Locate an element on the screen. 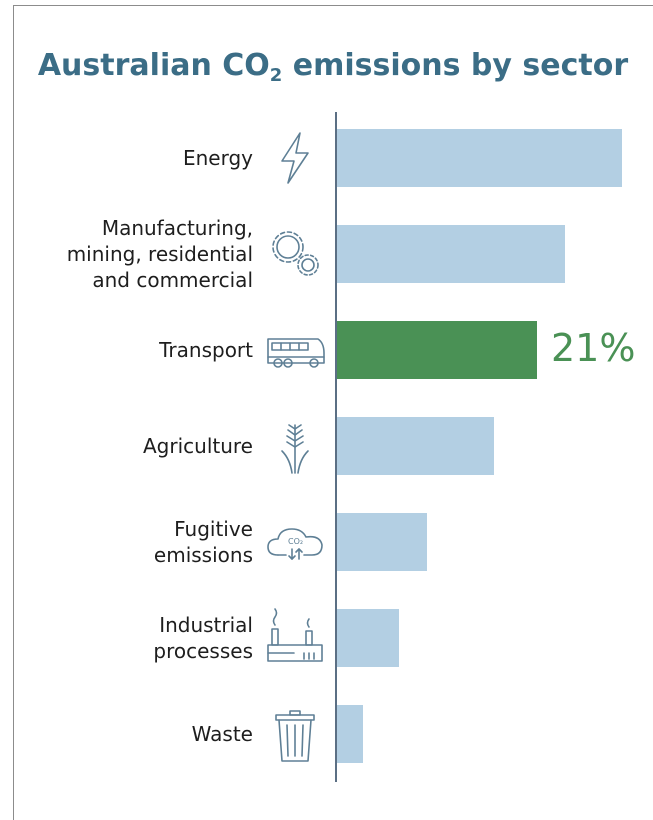 Image resolution: width=653 pixels, height=820 pixels. svg-text: CO₂ is located at coordinates (295, 541).